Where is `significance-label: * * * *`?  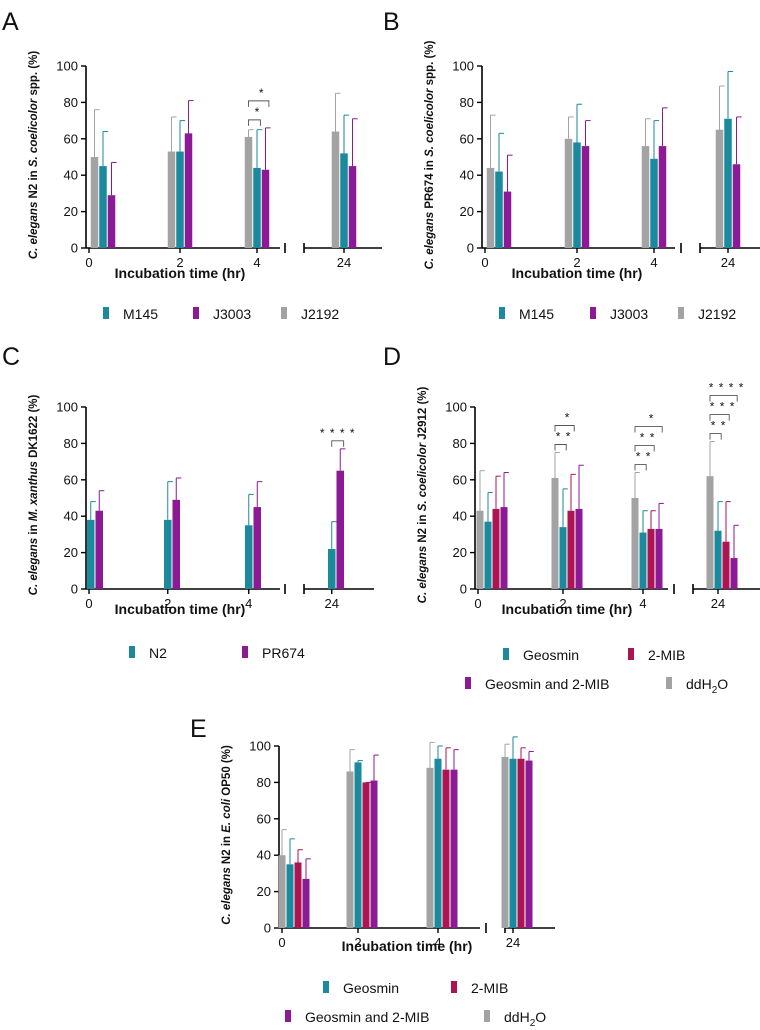 significance-label: * * * * is located at coordinates (727, 388).